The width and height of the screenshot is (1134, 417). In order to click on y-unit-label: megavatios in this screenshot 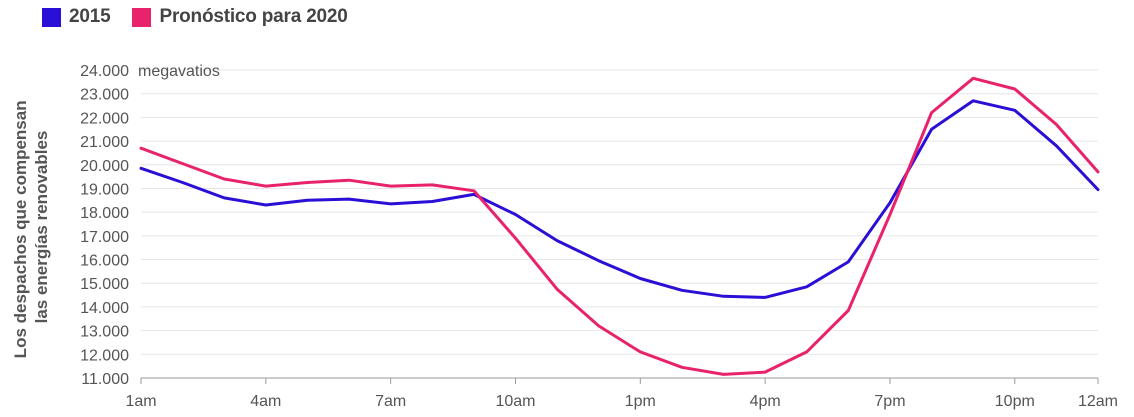, I will do `click(179, 71)`.